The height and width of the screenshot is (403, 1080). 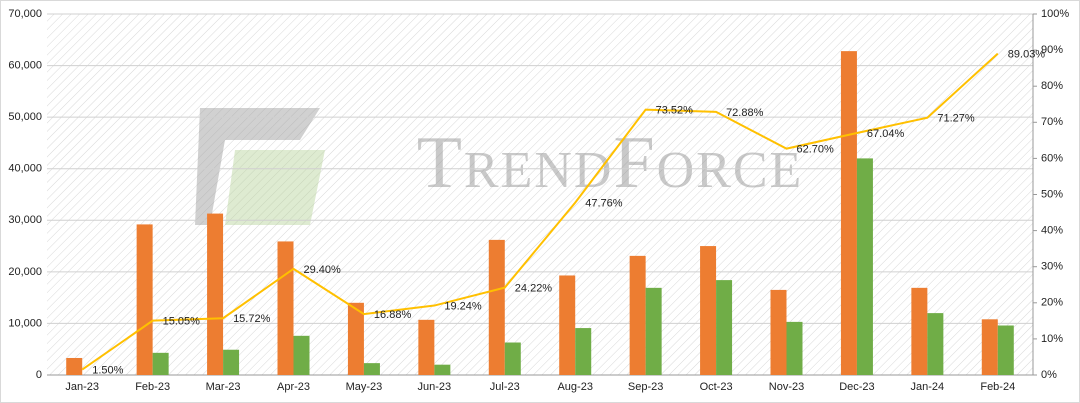 What do you see at coordinates (1052, 158) in the screenshot?
I see `y2-tick-label: 60%` at bounding box center [1052, 158].